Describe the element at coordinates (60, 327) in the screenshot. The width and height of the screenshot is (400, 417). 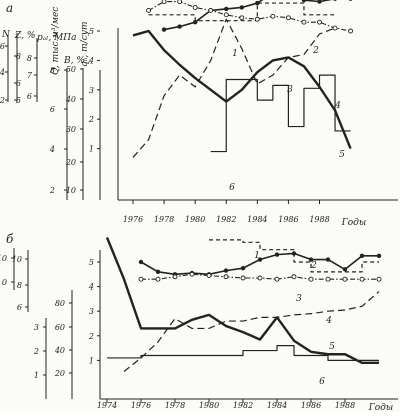
I see `y-tick-label: 60` at that location.